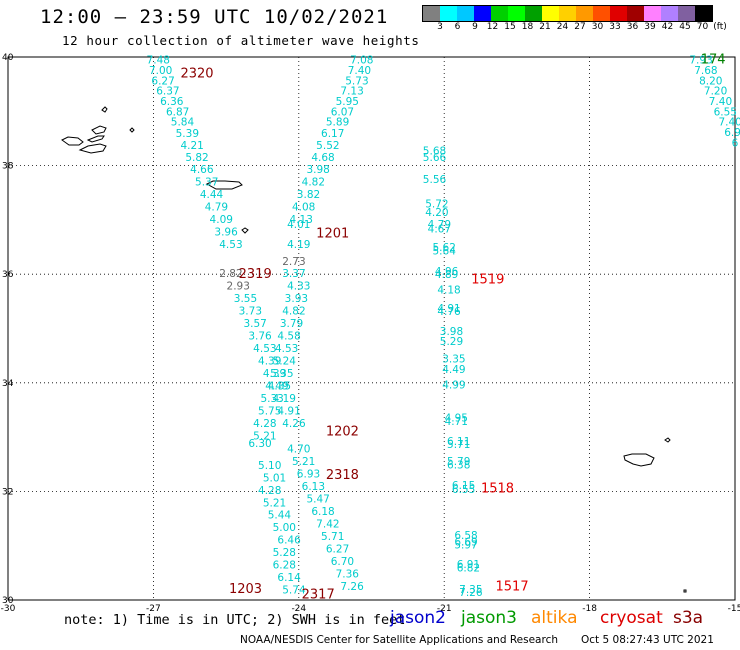 The width and height of the screenshot is (740, 650). Describe the element at coordinates (453, 385) in the screenshot. I see `wave-height-value: 4.99` at that location.